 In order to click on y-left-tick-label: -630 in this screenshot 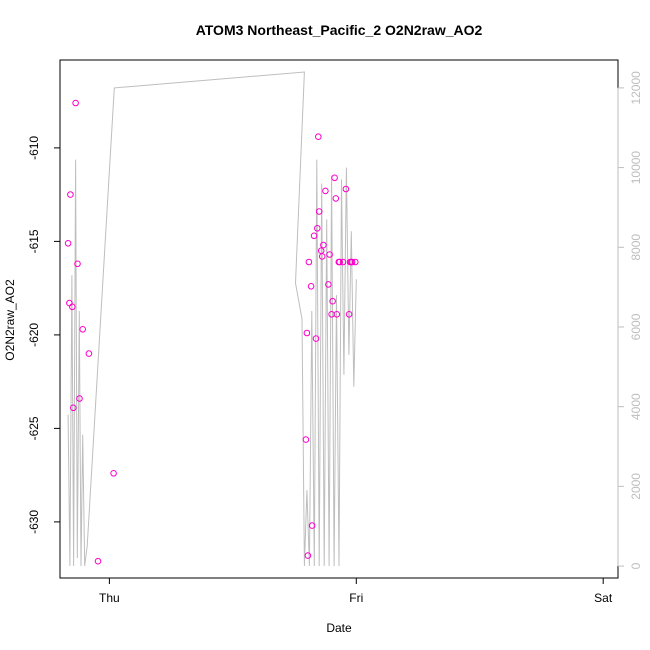, I will do `click(34, 522)`.